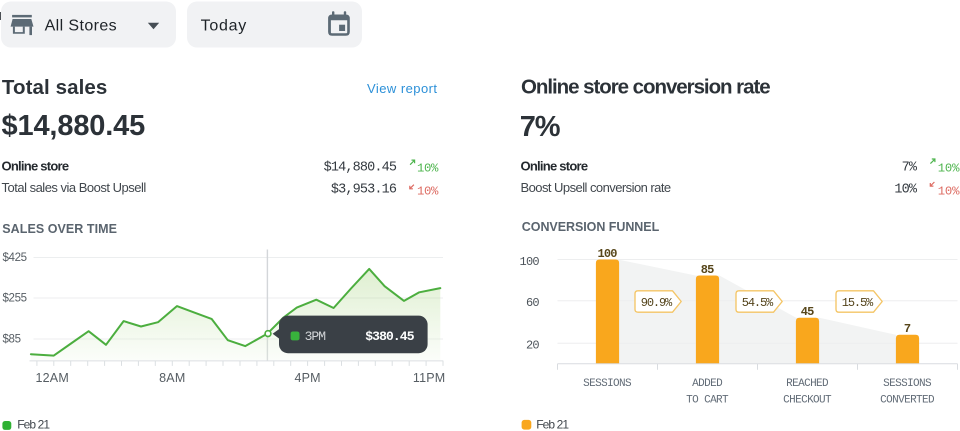 The image size is (960, 431). I want to click on svg-text: 45, so click(807, 312).